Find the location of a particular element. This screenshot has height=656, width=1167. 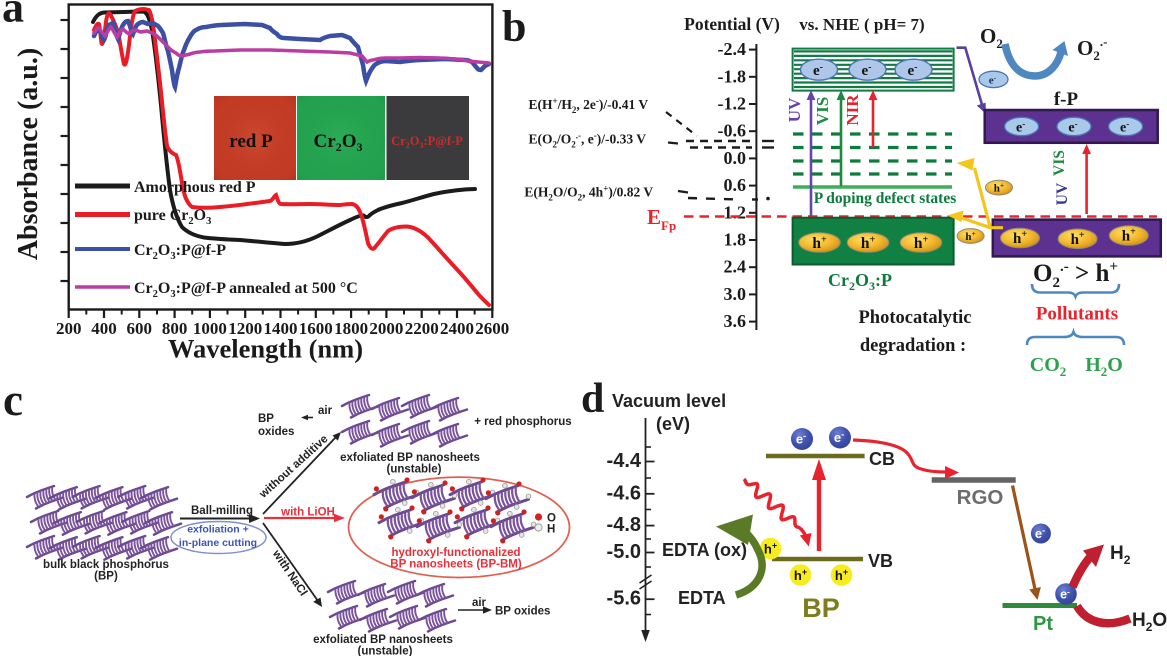

svg-text: H is located at coordinates (551, 530).